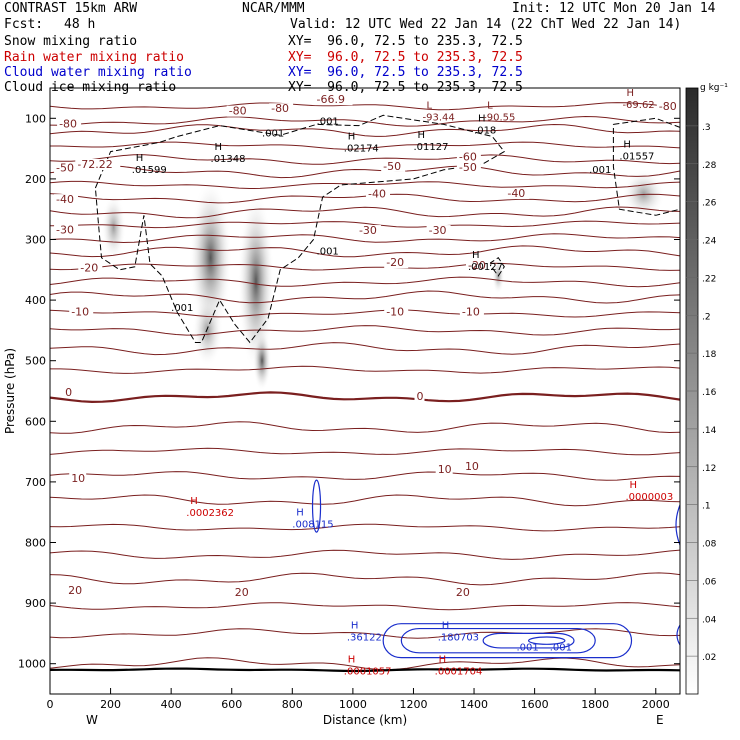 This screenshot has width=740, height=740. Describe the element at coordinates (499, 118) in the screenshot. I see `extremum-value: -90.55` at that location.